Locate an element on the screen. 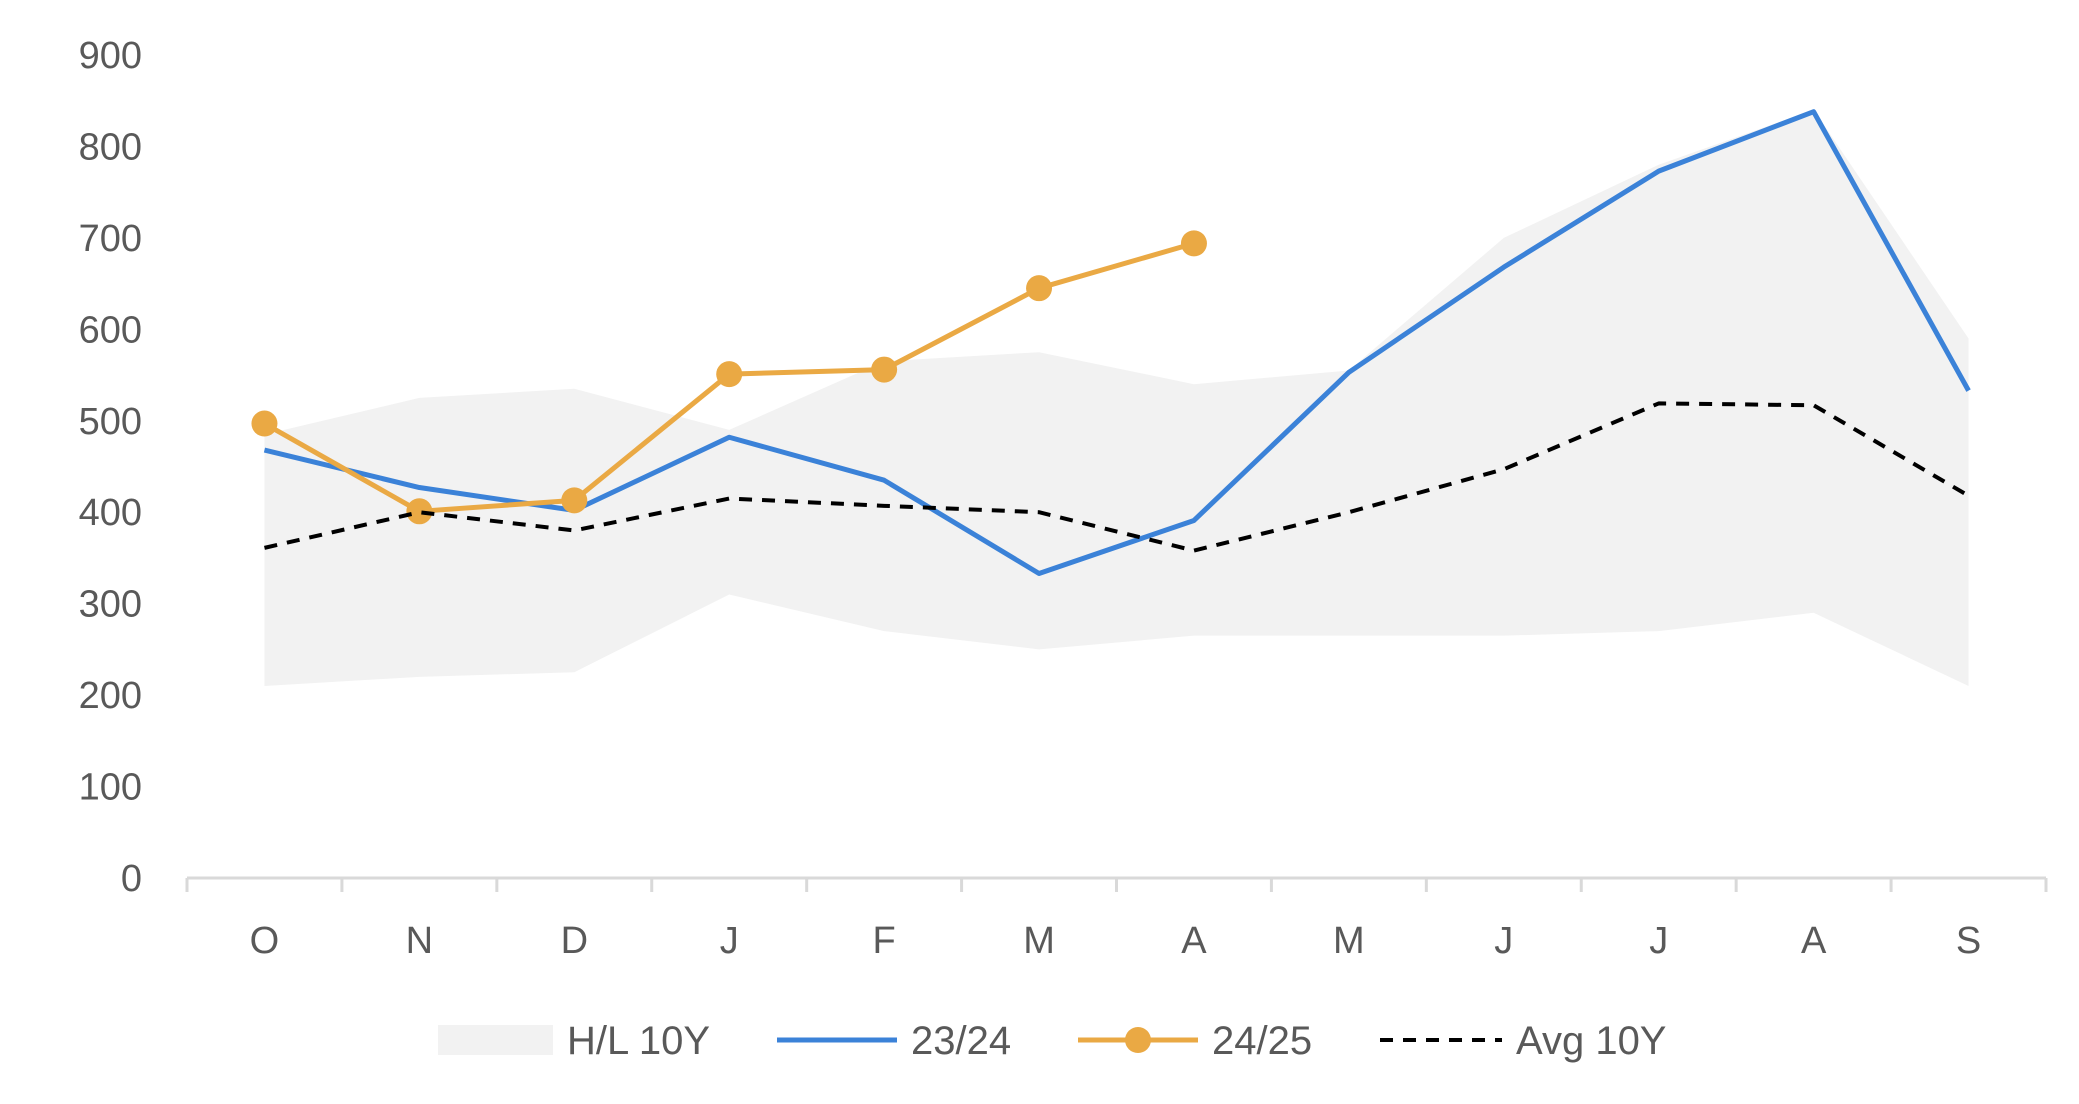 The image size is (2079, 1104). legend-label: H/L 10Y is located at coordinates (638, 1041).